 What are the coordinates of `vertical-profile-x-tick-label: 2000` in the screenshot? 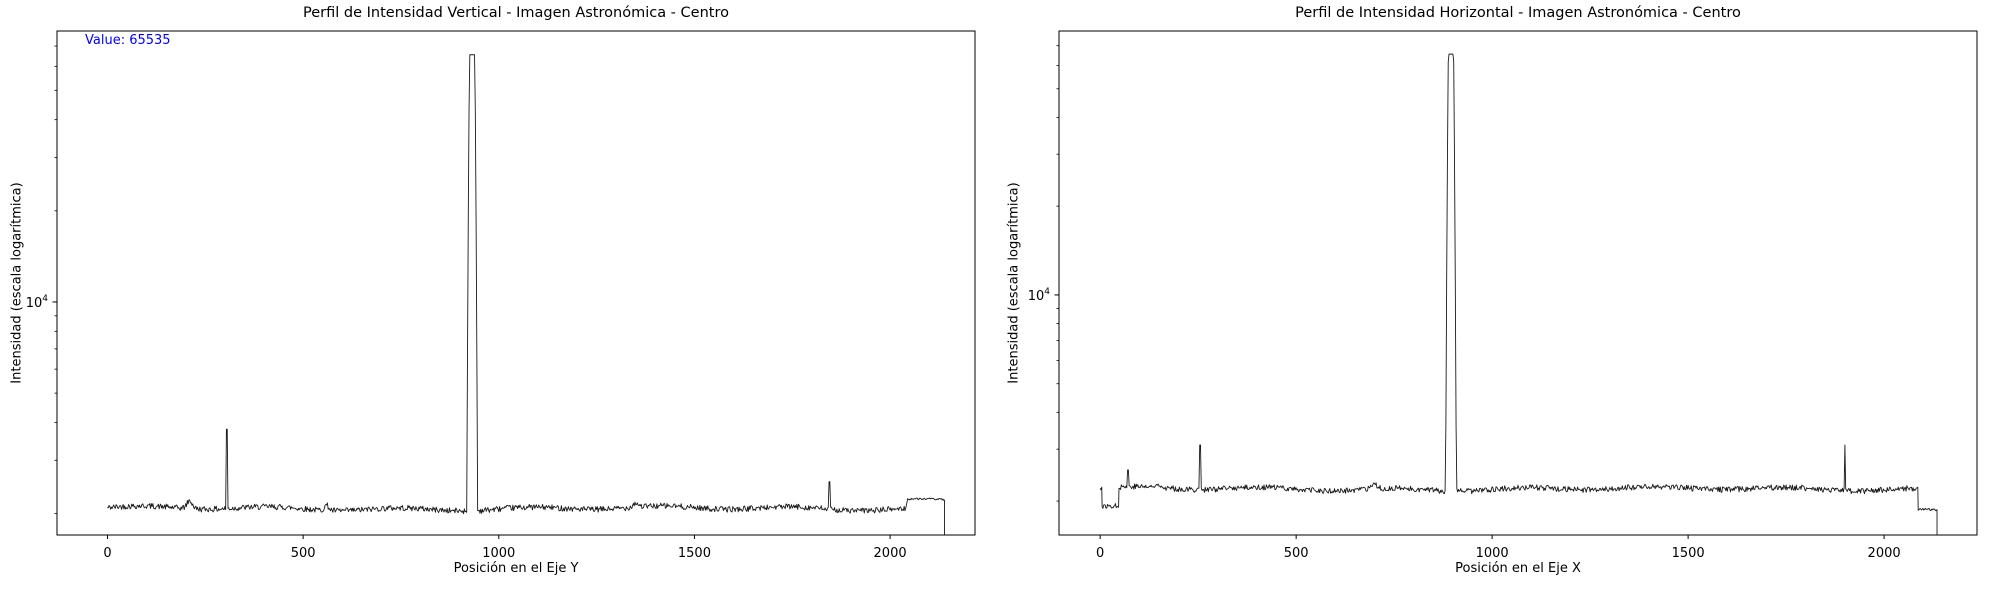 It's located at (890, 553).